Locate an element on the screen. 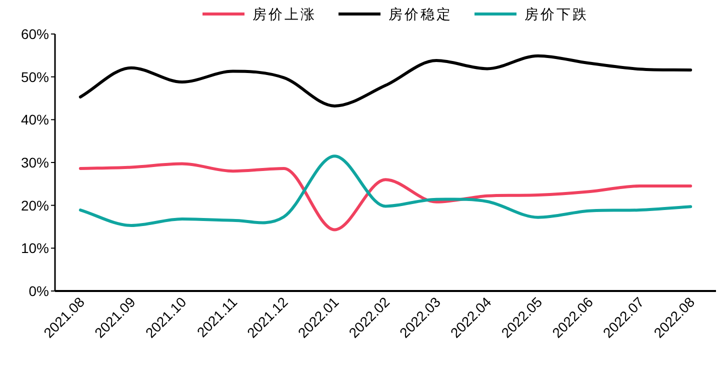 This screenshot has height=372, width=722. legend-label: 房价稳定 is located at coordinates (420, 14).